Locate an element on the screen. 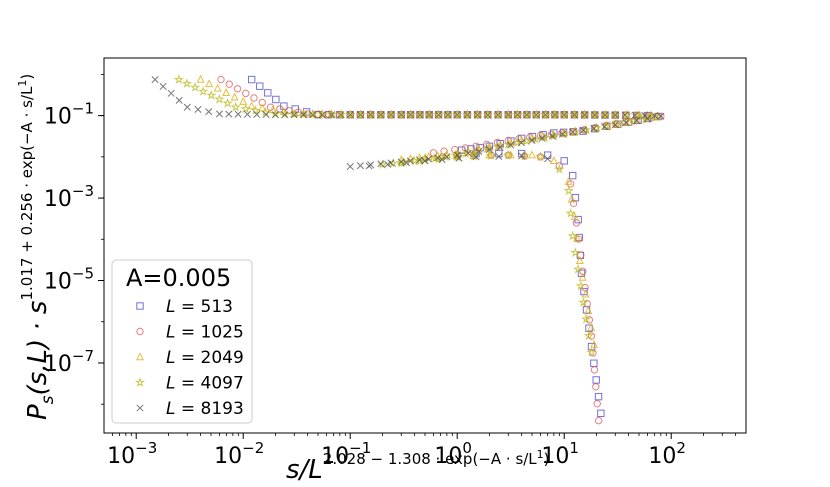 Image resolution: width=830 pixels, height=487 pixels. x-tick-label: 10¹ is located at coordinates (560, 454).